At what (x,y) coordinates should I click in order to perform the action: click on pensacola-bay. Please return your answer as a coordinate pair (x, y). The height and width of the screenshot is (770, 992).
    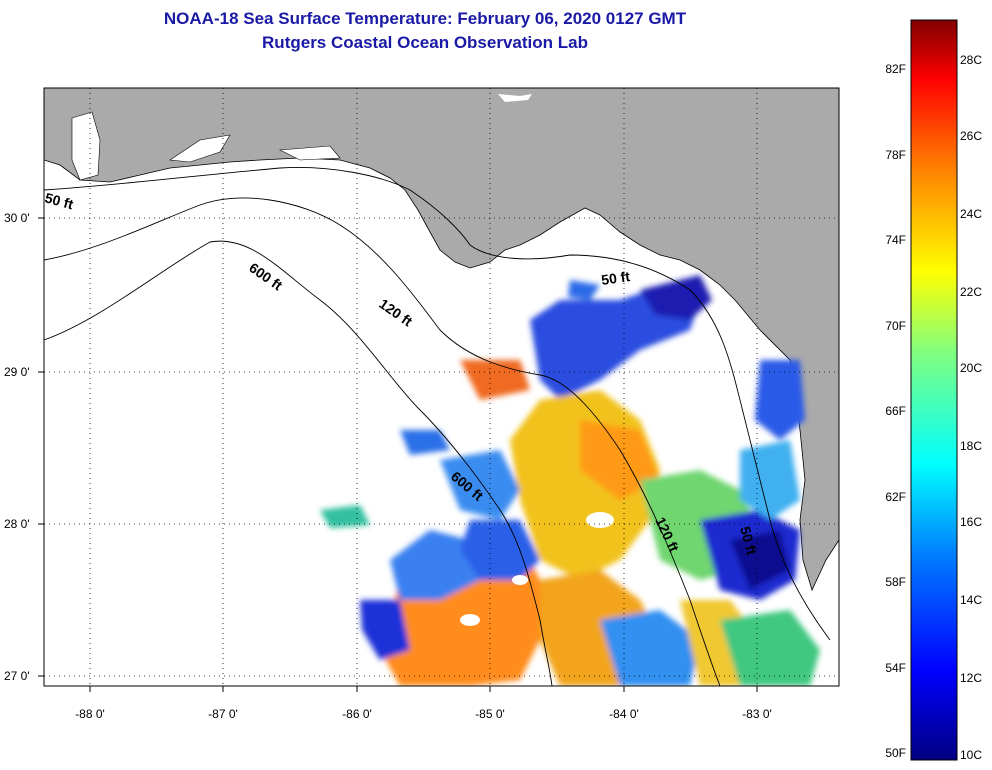
    Looking at the image, I should click on (200, 148).